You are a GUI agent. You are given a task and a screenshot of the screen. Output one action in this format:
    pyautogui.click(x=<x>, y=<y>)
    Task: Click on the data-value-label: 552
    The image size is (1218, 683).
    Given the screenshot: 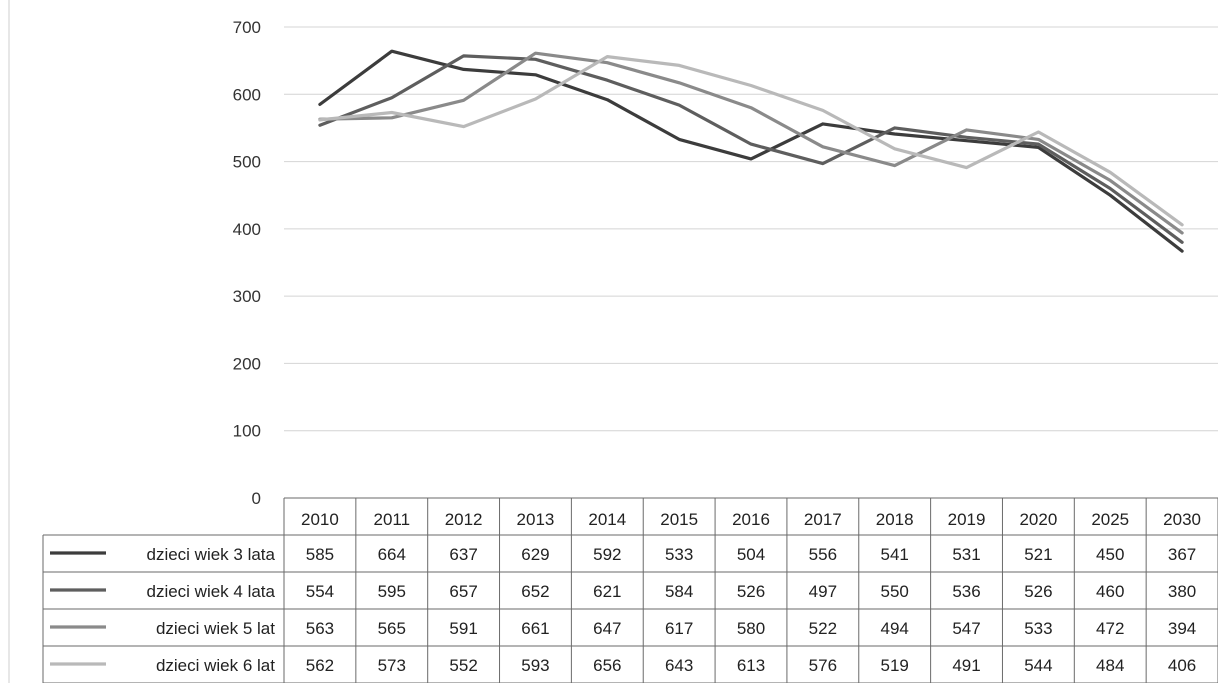 What is the action you would take?
    pyautogui.click(x=463, y=665)
    